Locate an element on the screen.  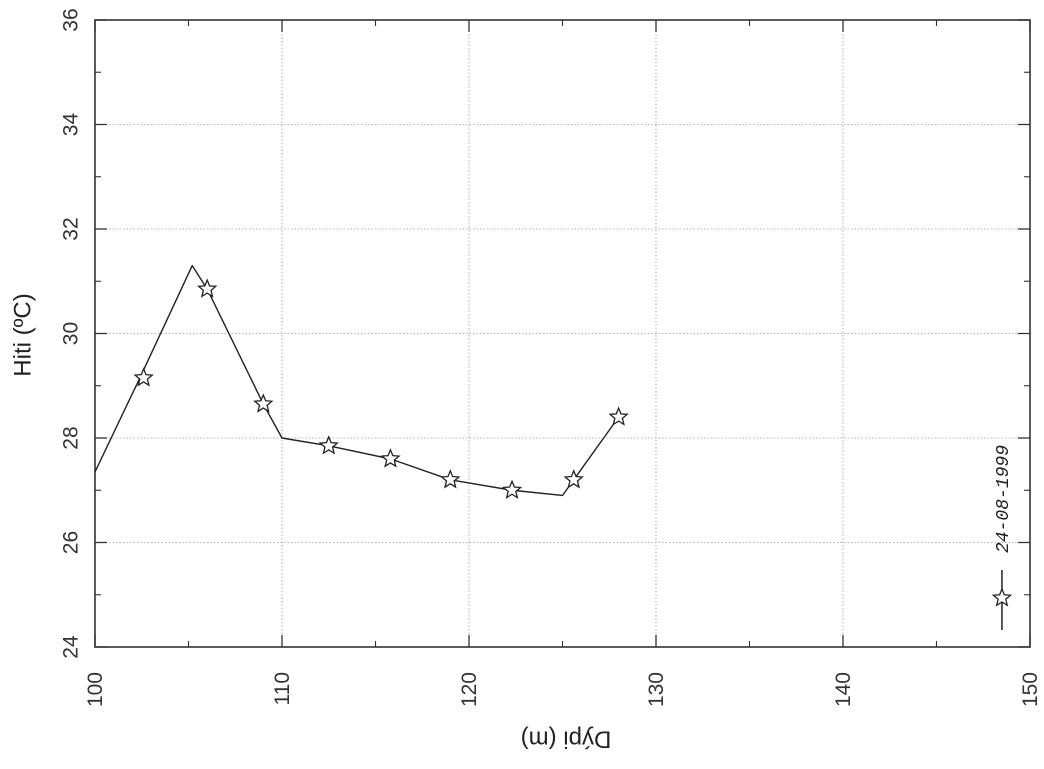
y-axis-label: Hiti (ºC) is located at coordinates (22, 334).